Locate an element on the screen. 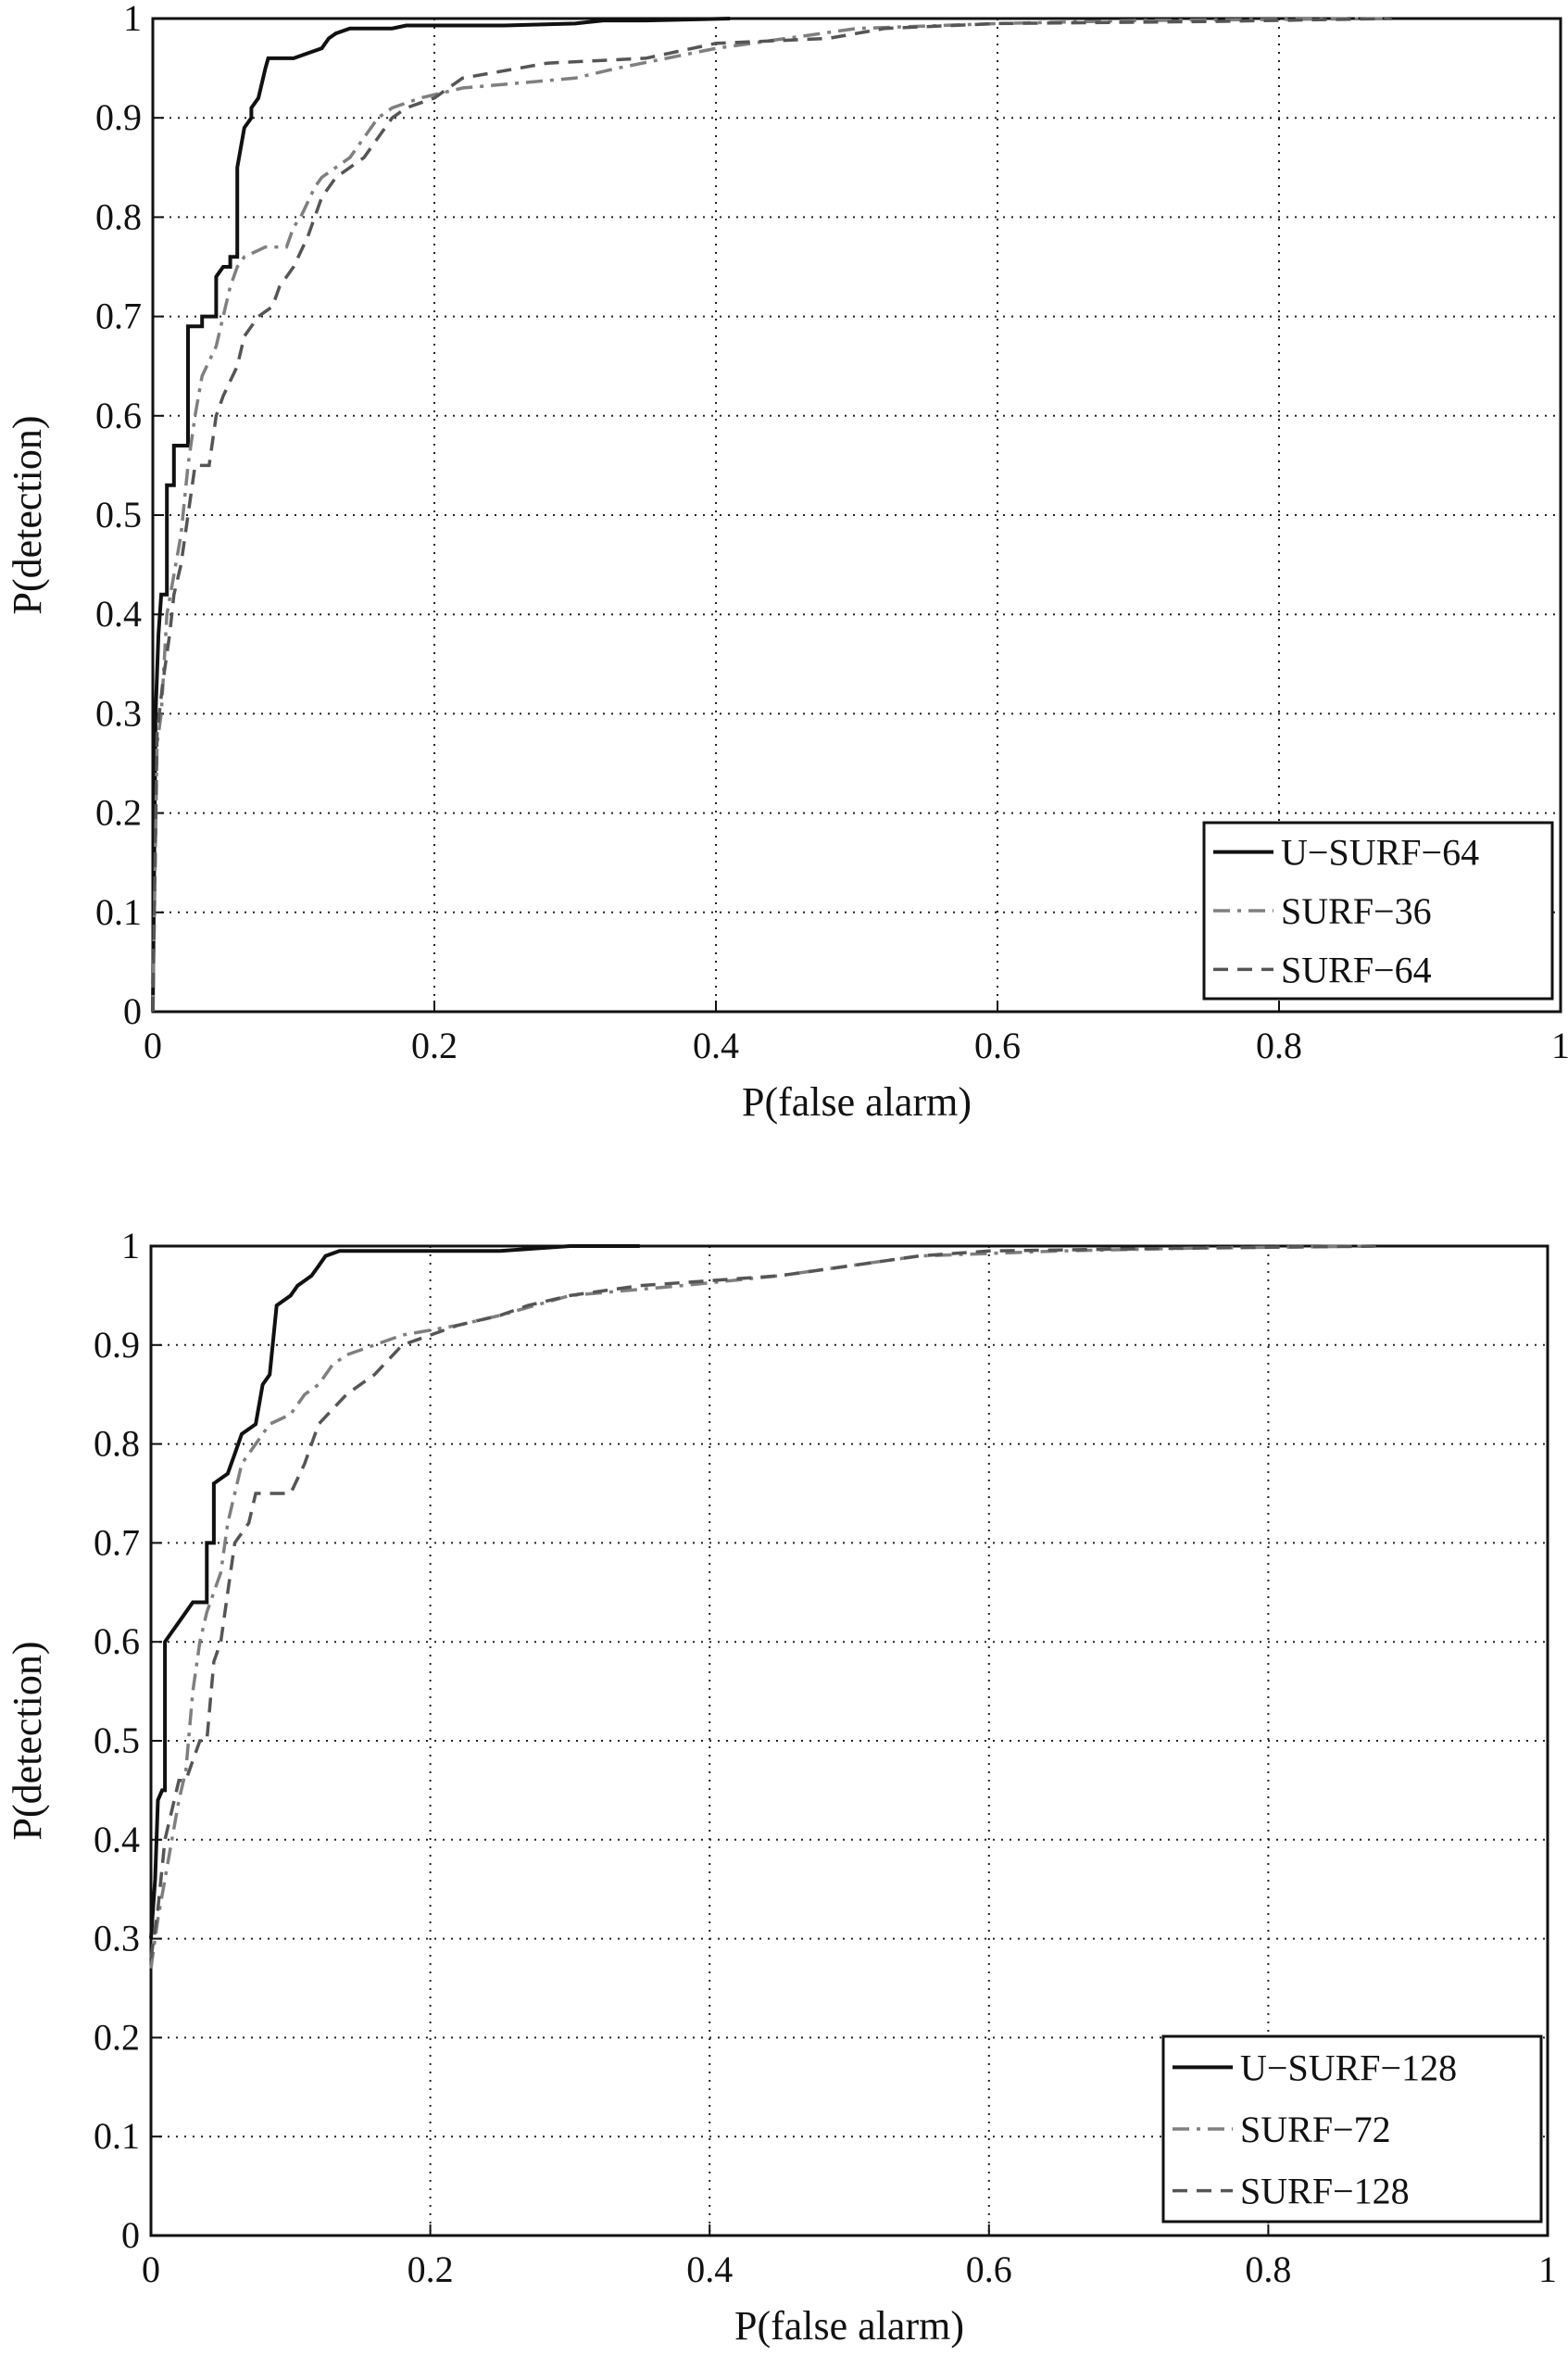 Image resolution: width=1568 pixels, height=2368 pixels. legend-label: SURF−128 is located at coordinates (1325, 2192).